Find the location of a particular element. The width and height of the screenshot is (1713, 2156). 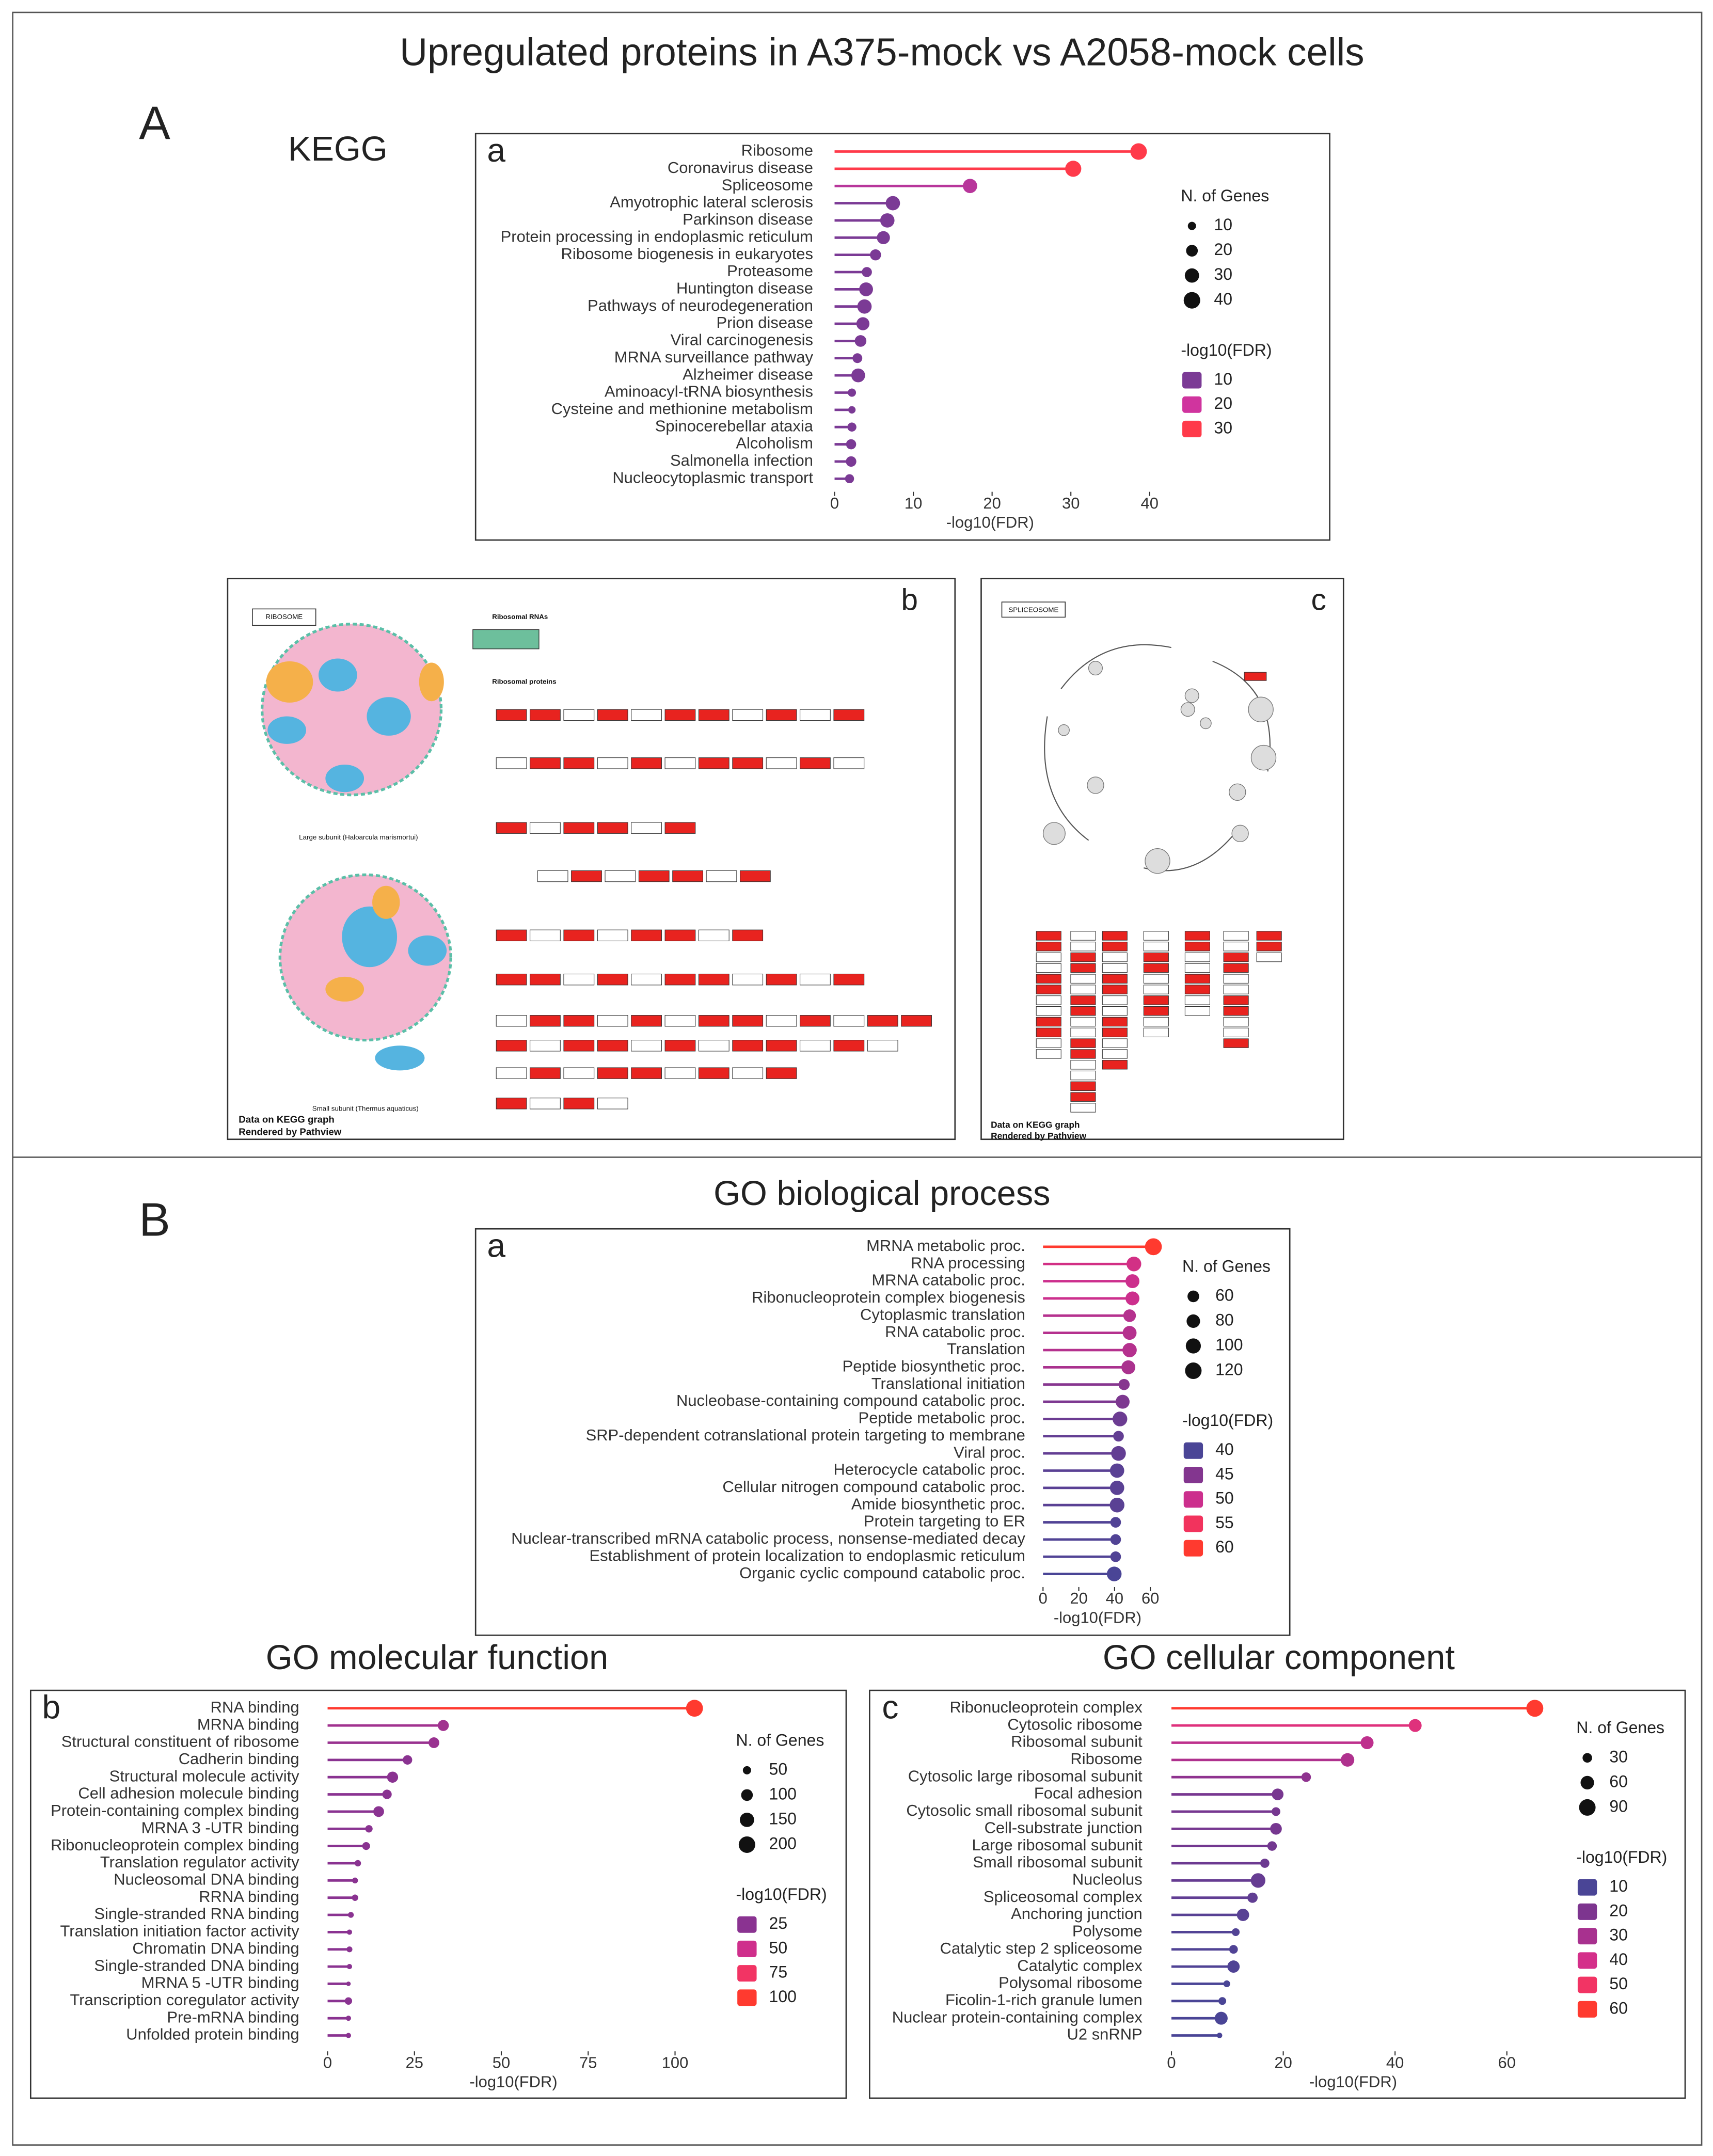

category-label: Coronavirus disease is located at coordinates (741, 167).